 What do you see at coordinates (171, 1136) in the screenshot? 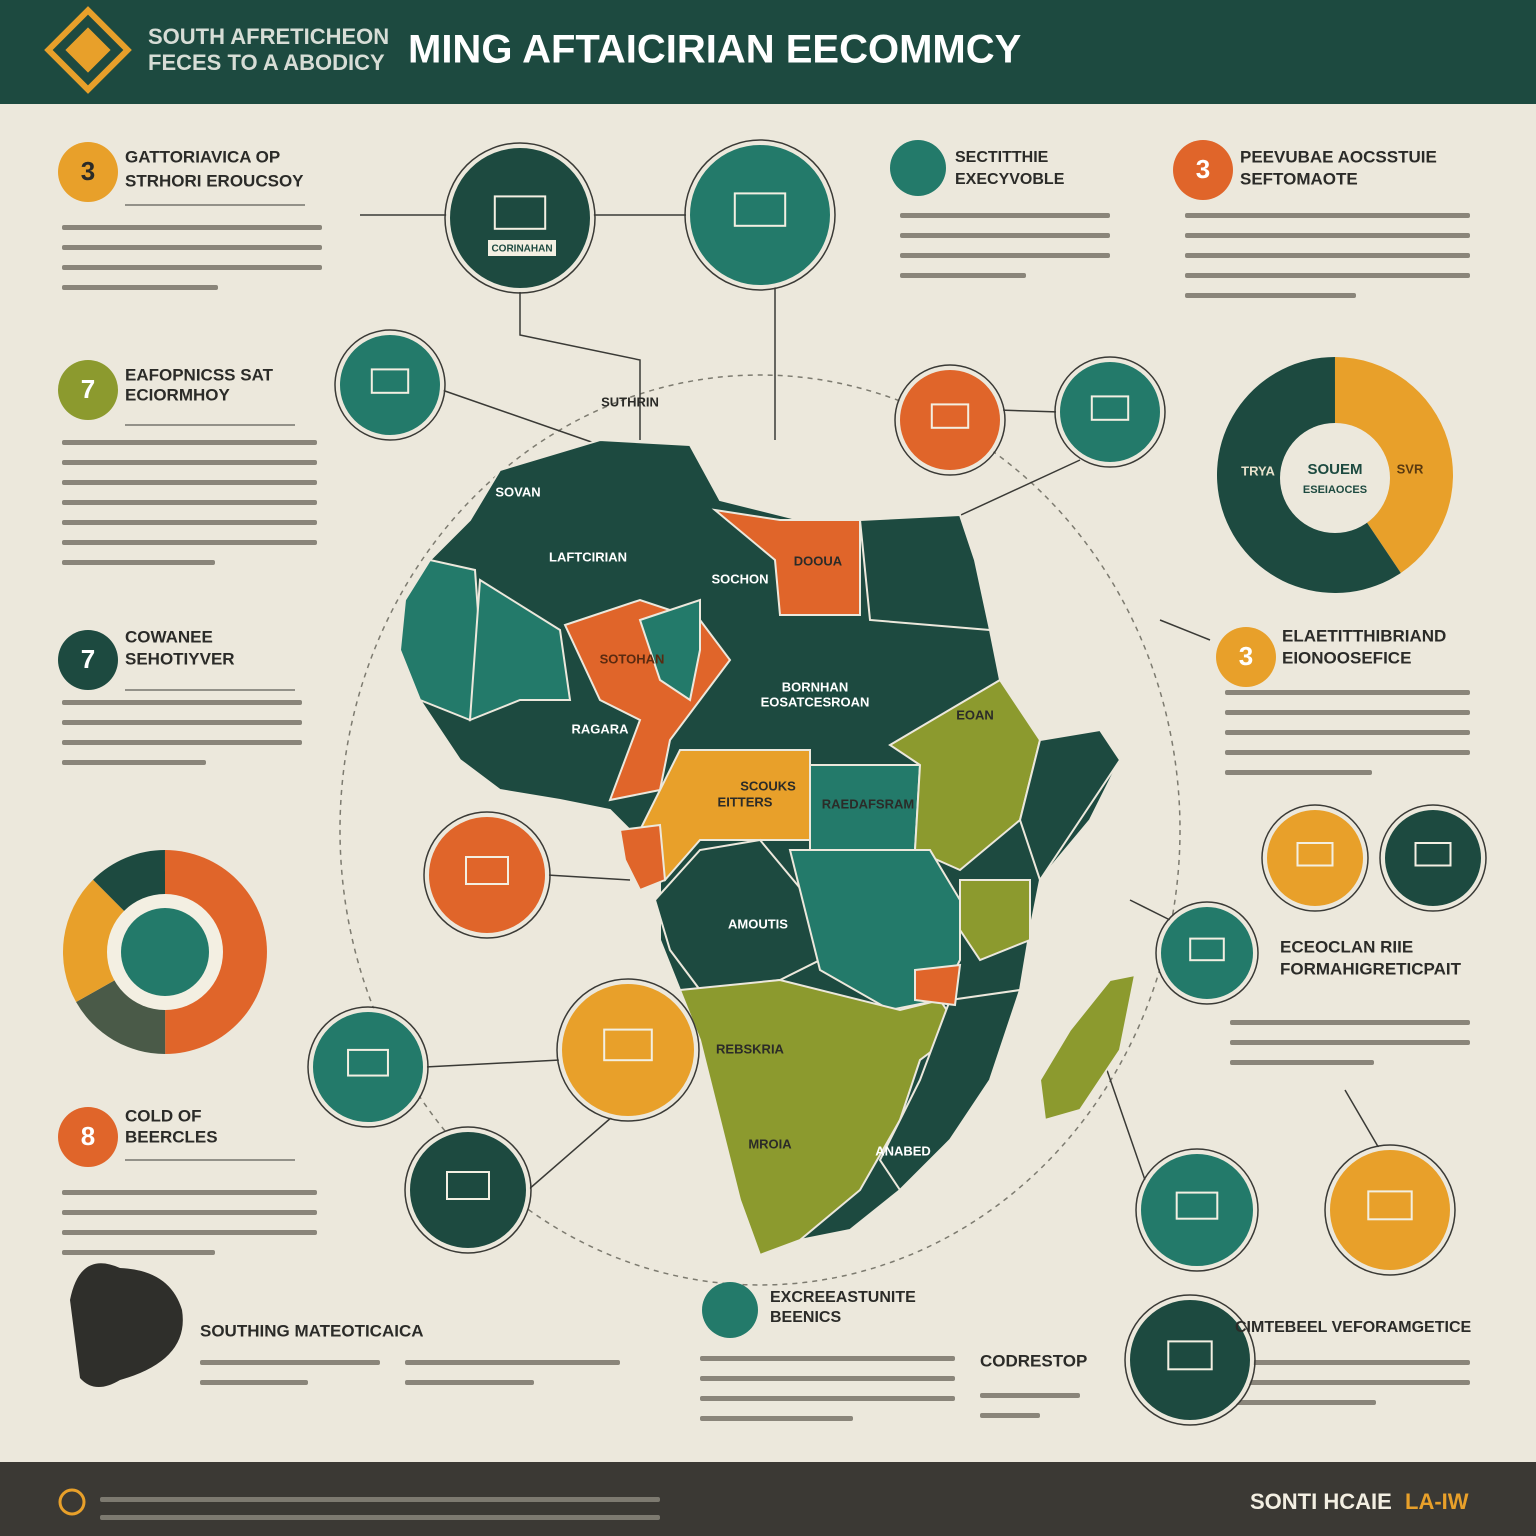
I see `section-title: BEERCLES` at bounding box center [171, 1136].